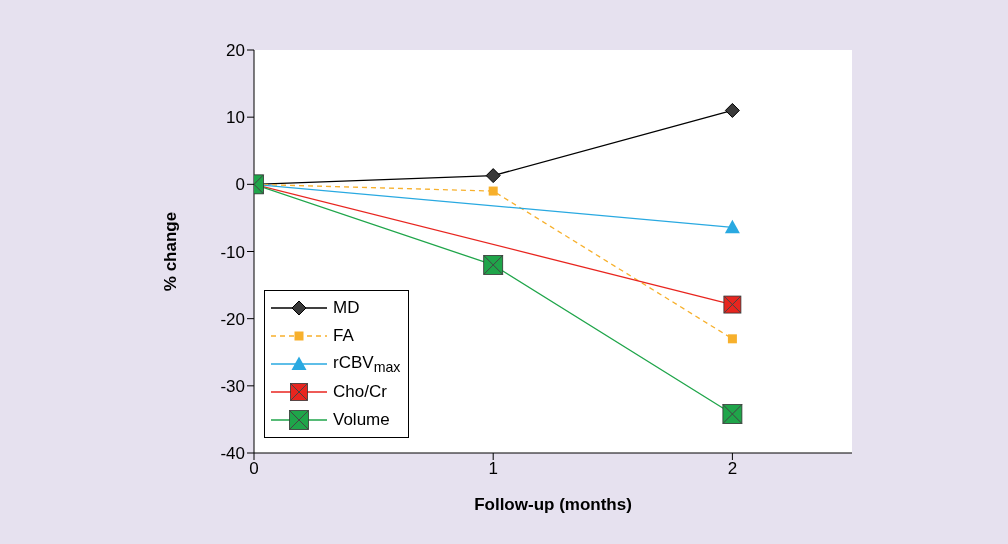  I want to click on y-axis-title: % change, so click(171, 251).